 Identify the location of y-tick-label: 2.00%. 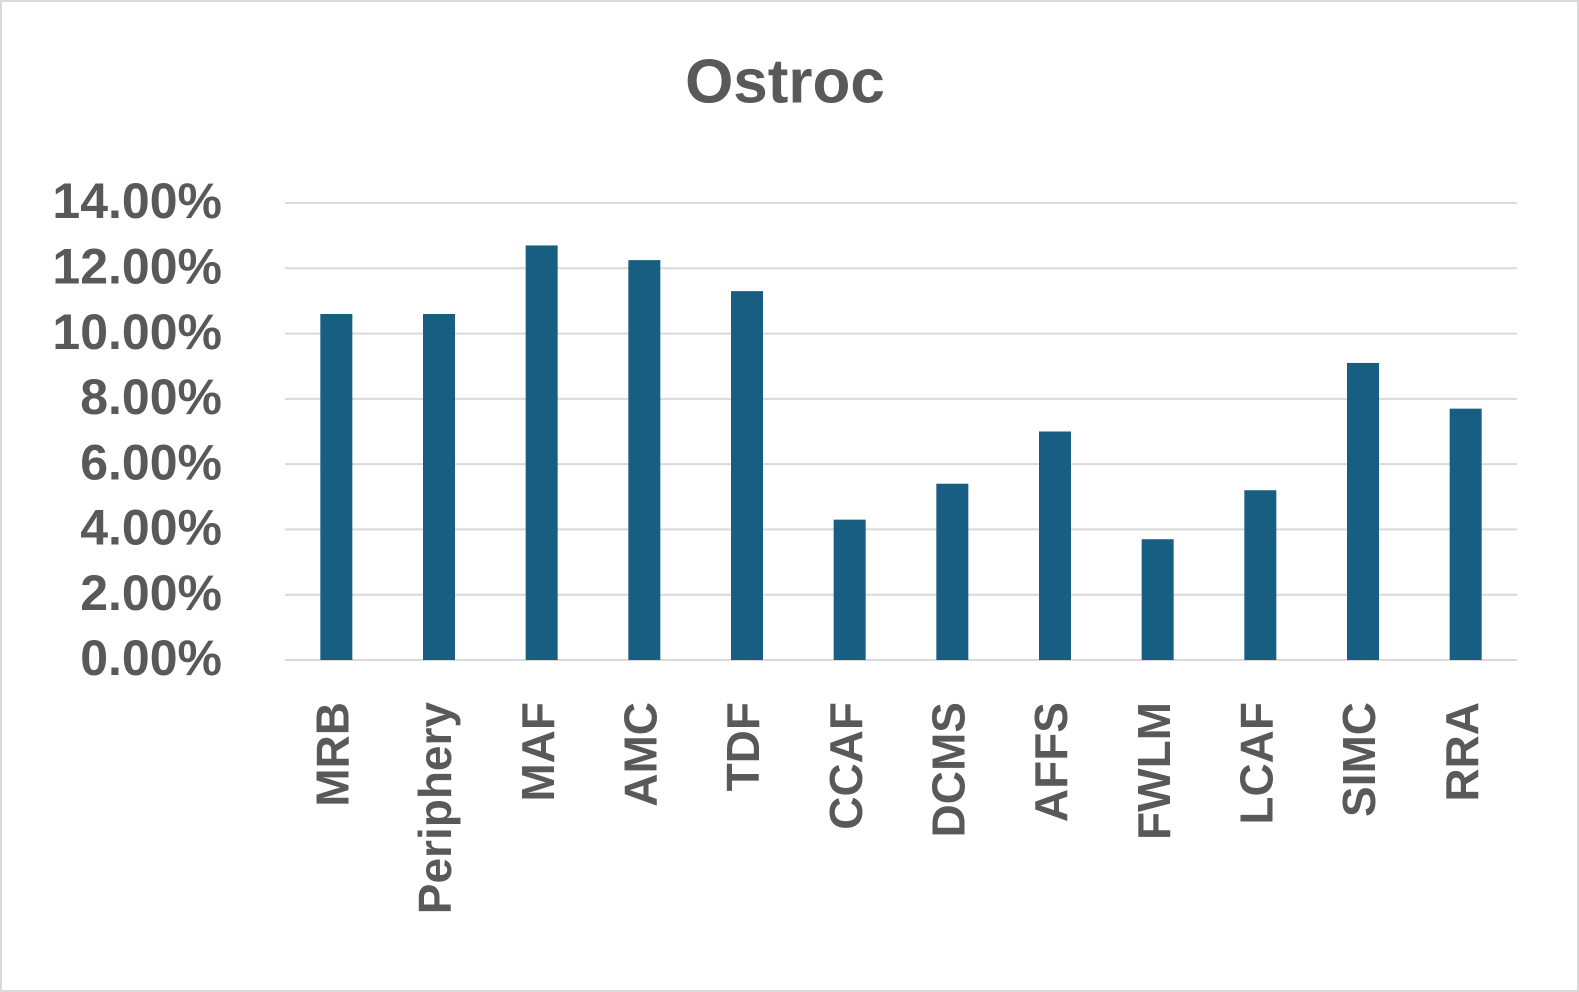
(151, 593).